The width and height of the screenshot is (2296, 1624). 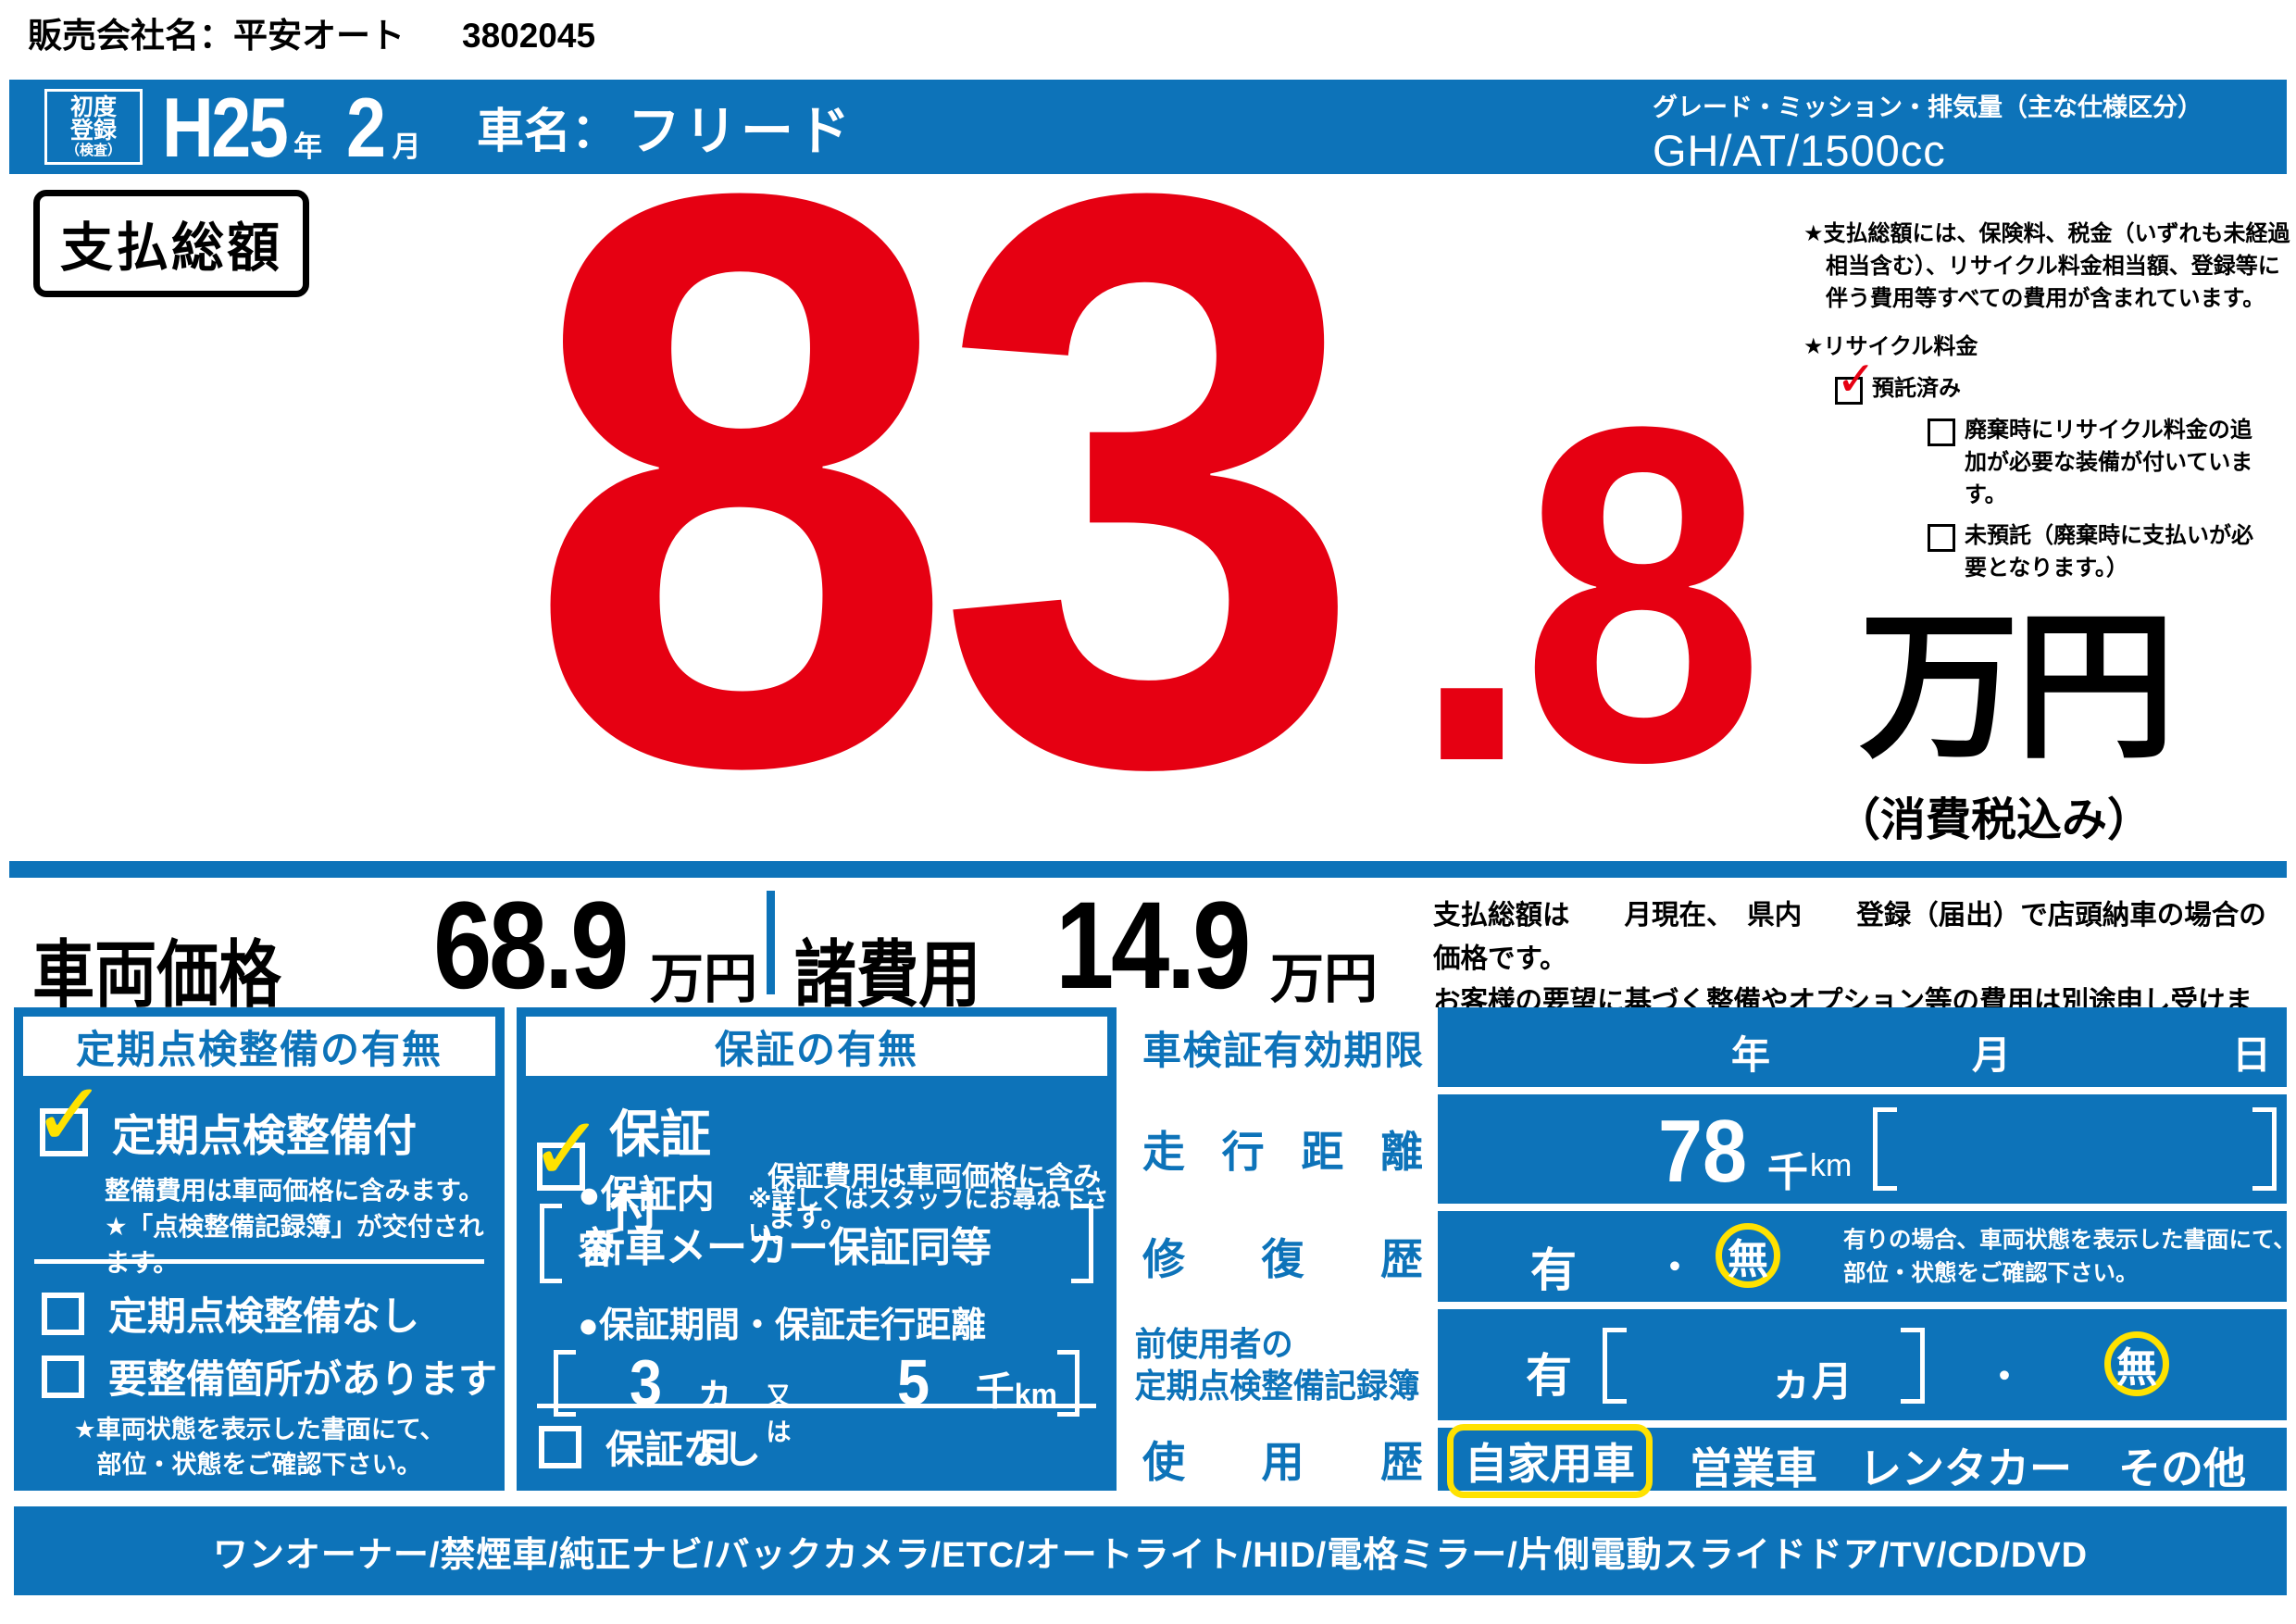 I want to click on record-no-circled: 無, so click(x=2136, y=1363).